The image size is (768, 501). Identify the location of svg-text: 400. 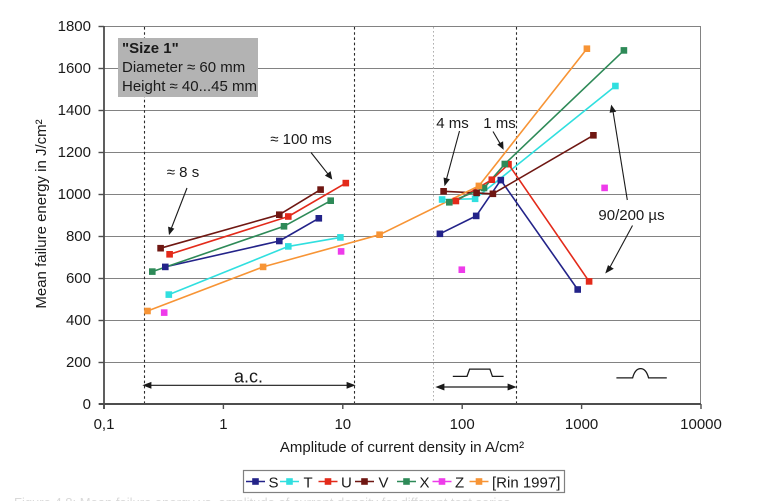
(78, 320).